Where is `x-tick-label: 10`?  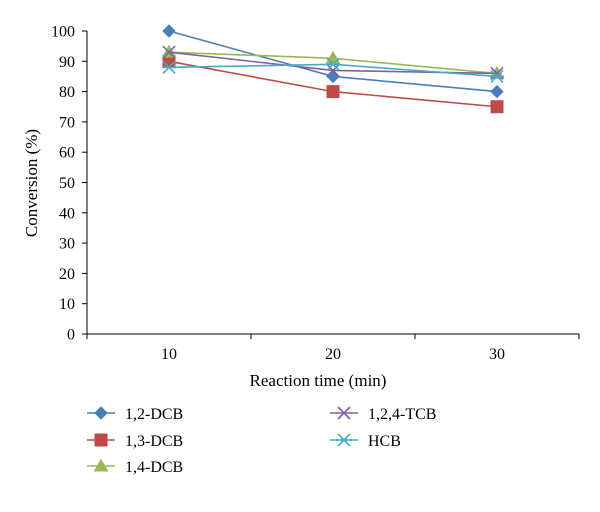
x-tick-label: 10 is located at coordinates (169, 354).